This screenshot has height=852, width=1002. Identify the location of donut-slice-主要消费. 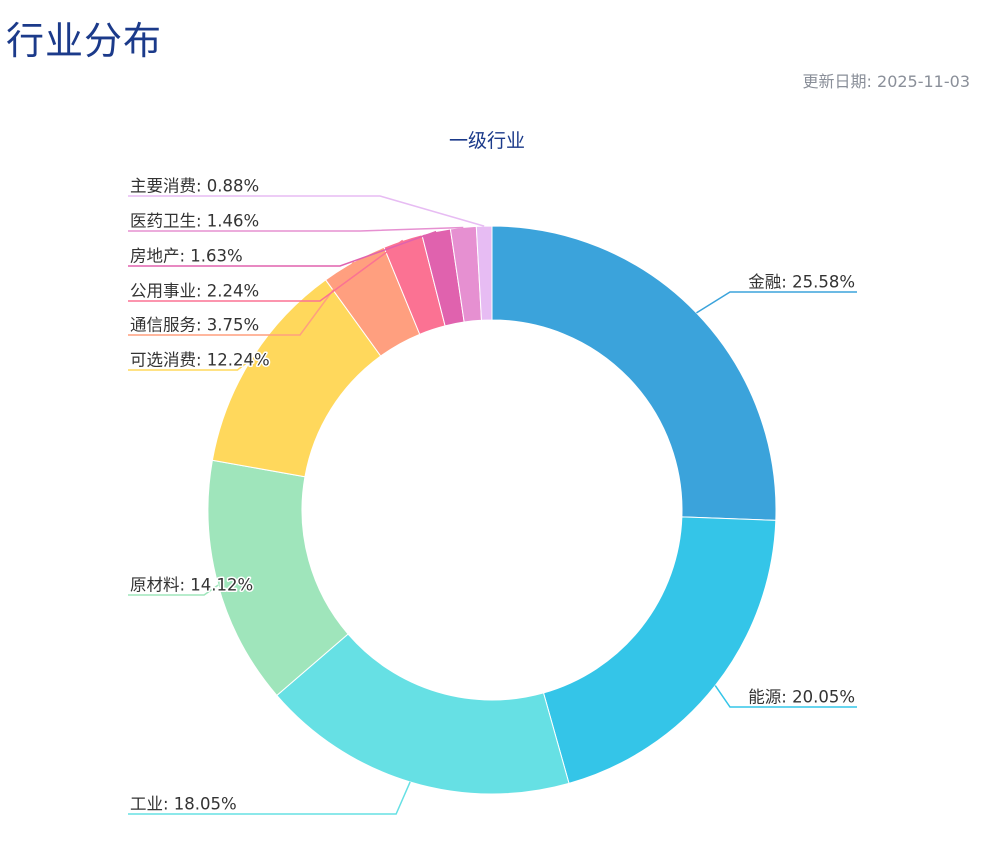
(484, 273).